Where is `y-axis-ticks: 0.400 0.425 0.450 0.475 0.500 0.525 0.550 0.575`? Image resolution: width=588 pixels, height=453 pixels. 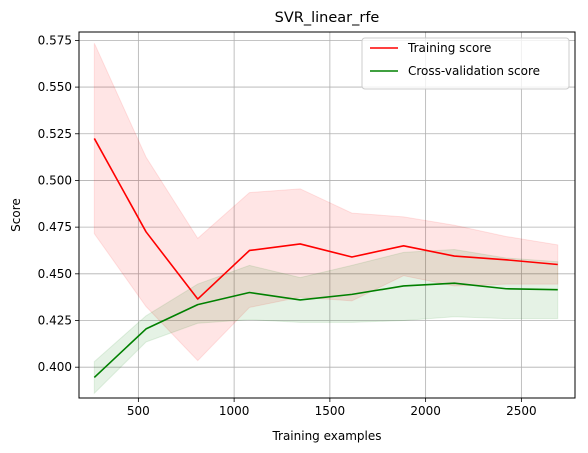
y-axis-ticks: 0.400 0.425 0.450 0.475 0.500 0.525 0.550 0.575 is located at coordinates (58, 203).